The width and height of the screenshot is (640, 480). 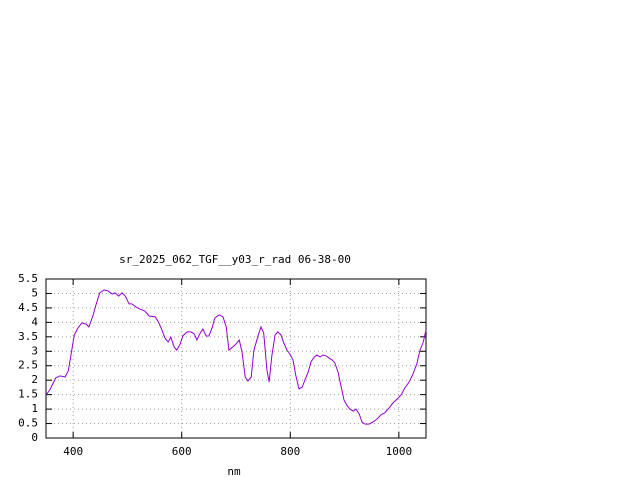 What do you see at coordinates (182, 451) in the screenshot?
I see `x-tick-label: 600` at bounding box center [182, 451].